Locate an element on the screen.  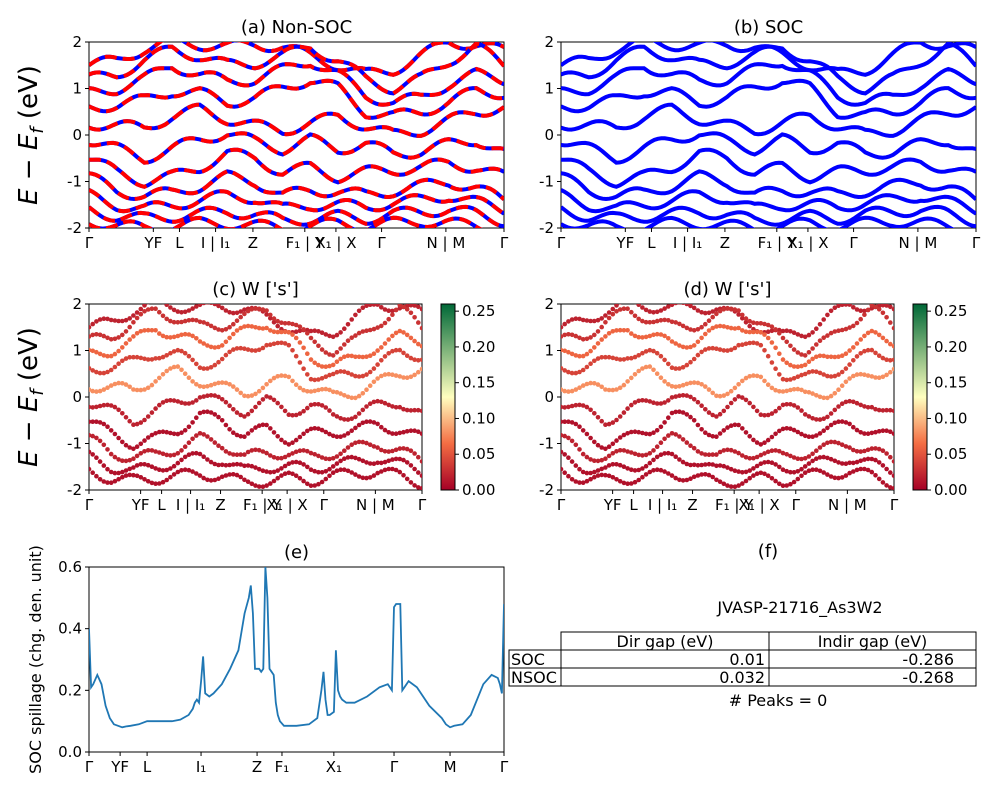
x-tick-label: Γ is located at coordinates (394, 767).